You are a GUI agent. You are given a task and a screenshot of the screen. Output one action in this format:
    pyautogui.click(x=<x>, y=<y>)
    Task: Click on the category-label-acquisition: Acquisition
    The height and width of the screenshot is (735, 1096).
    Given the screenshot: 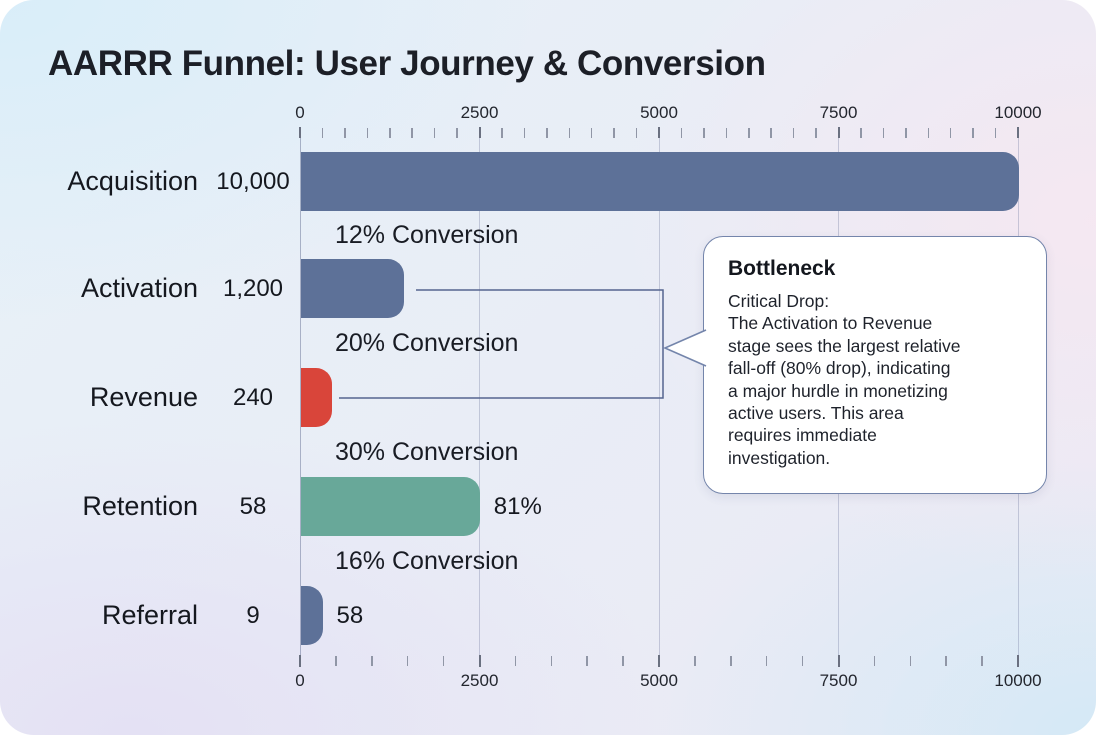 What is the action you would take?
    pyautogui.click(x=132, y=181)
    